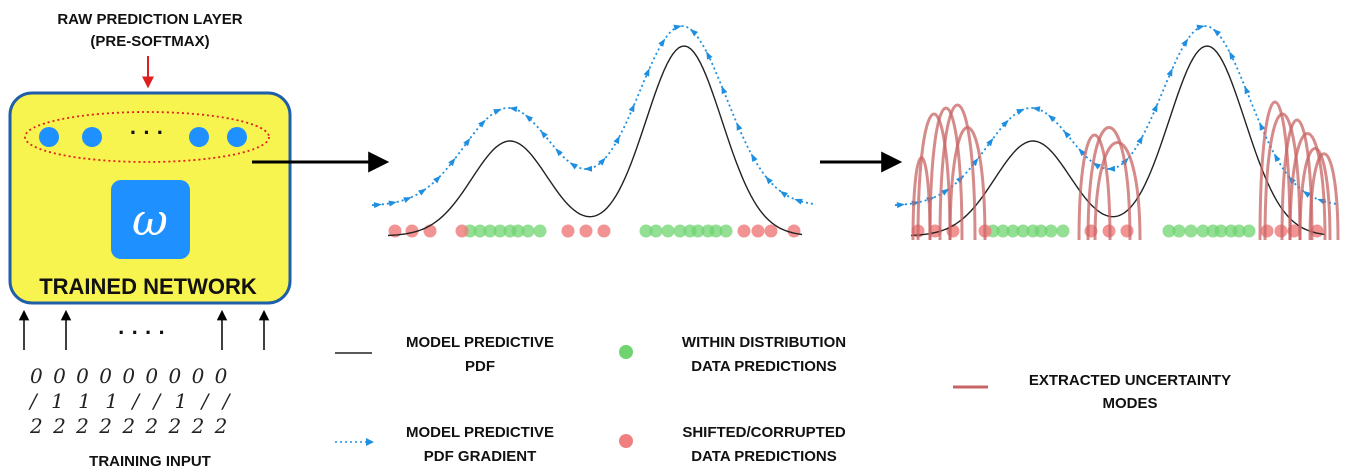  What do you see at coordinates (480, 366) in the screenshot?
I see `legend-pdf-line2: PDF` at bounding box center [480, 366].